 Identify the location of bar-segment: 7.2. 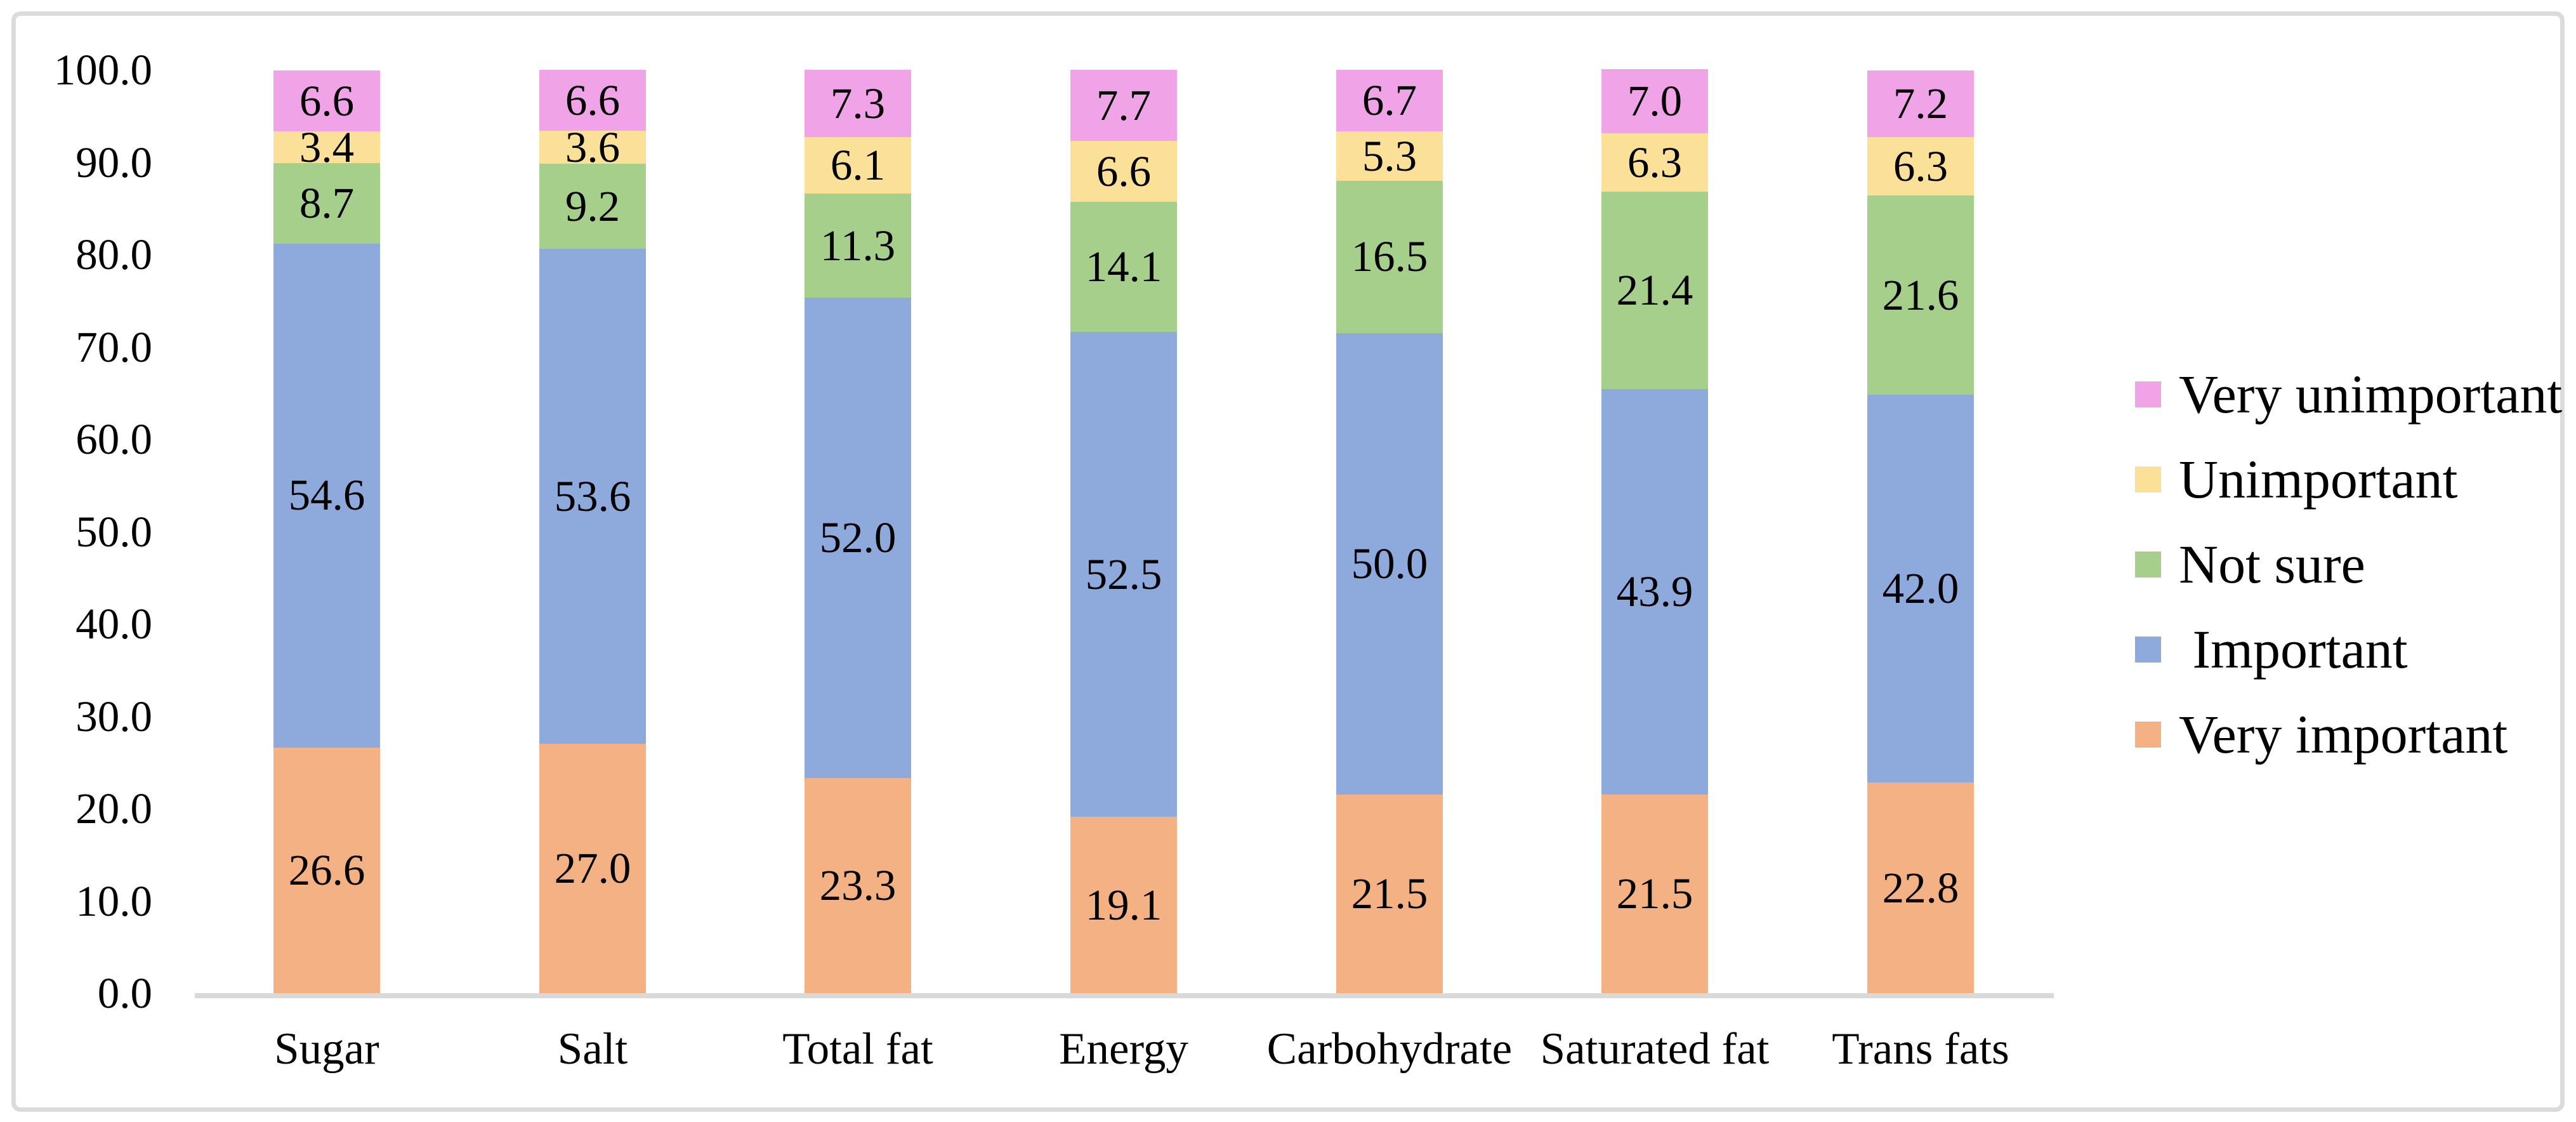
(1921, 104).